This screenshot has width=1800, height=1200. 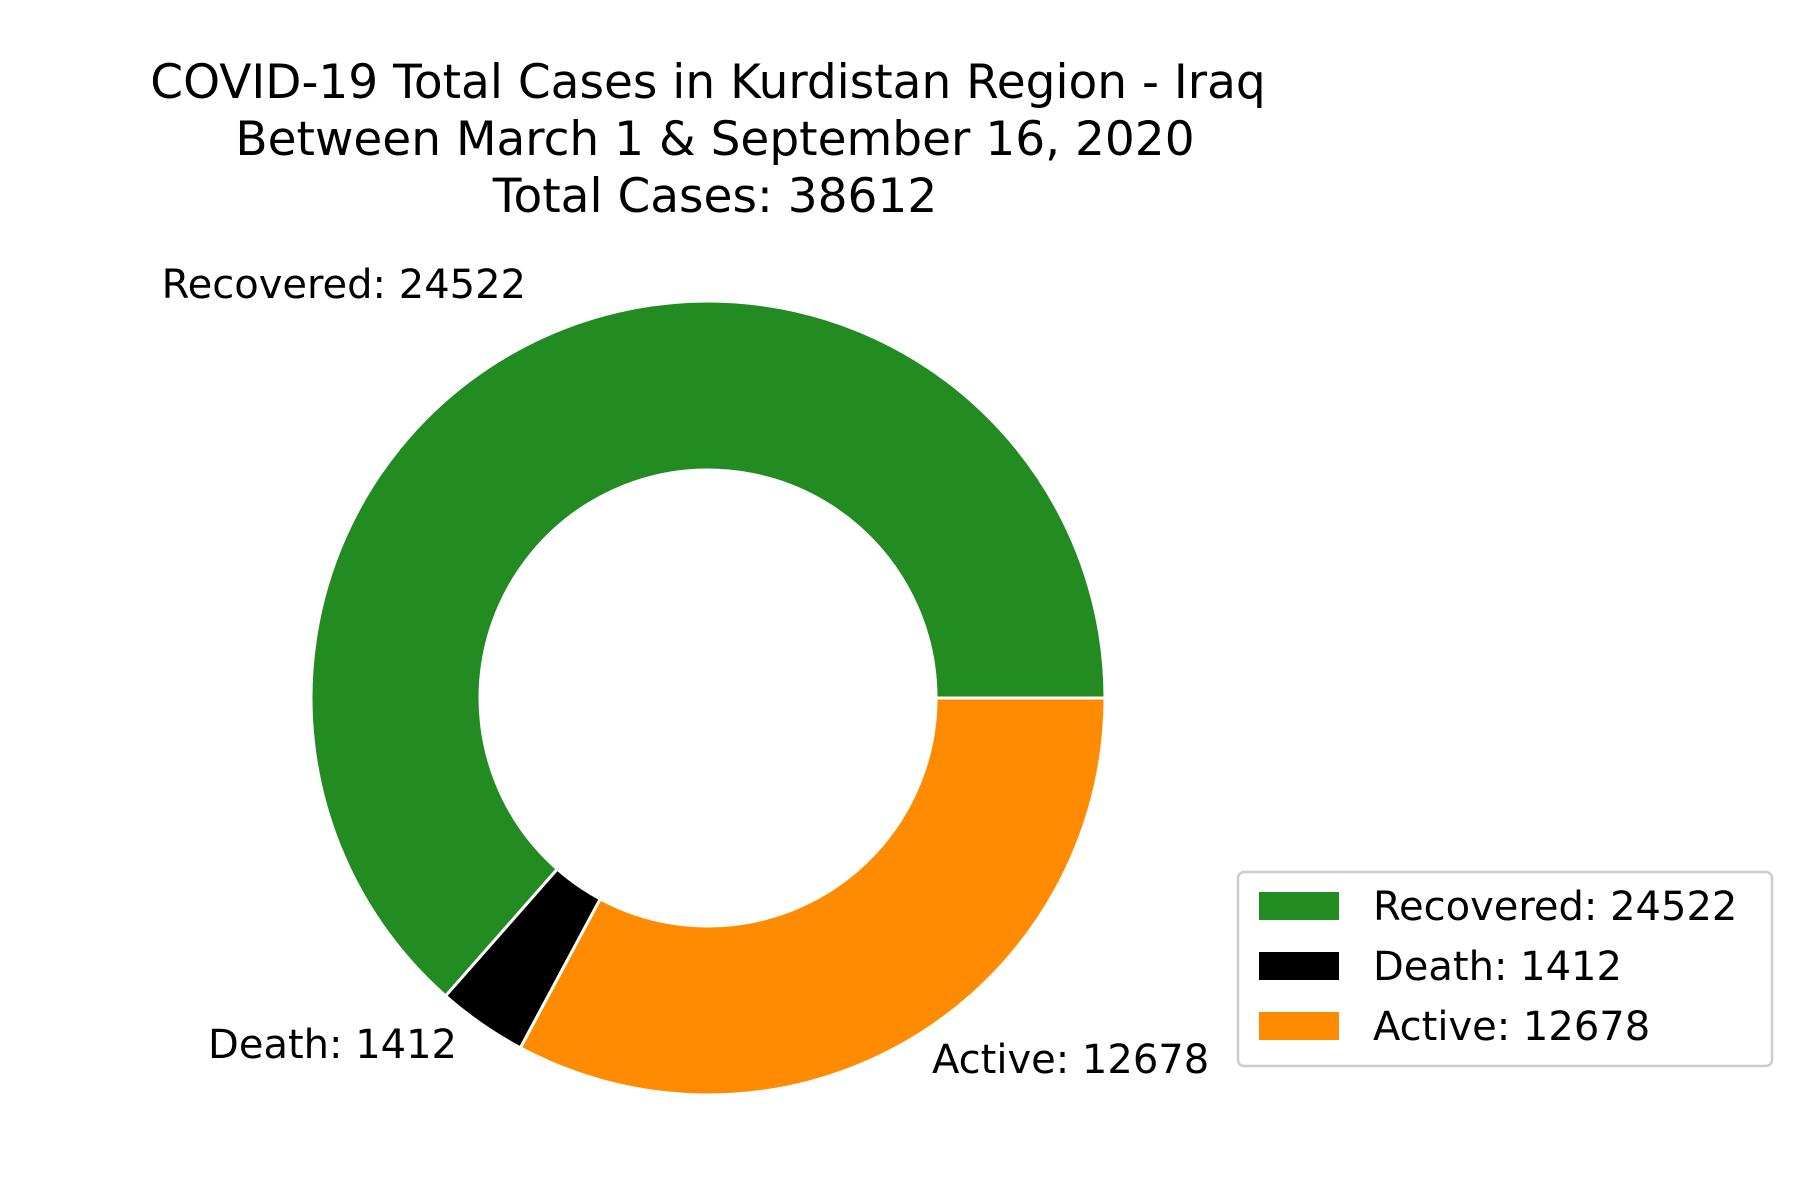 I want to click on slice-label-death: Death: 1412, so click(x=332, y=1045).